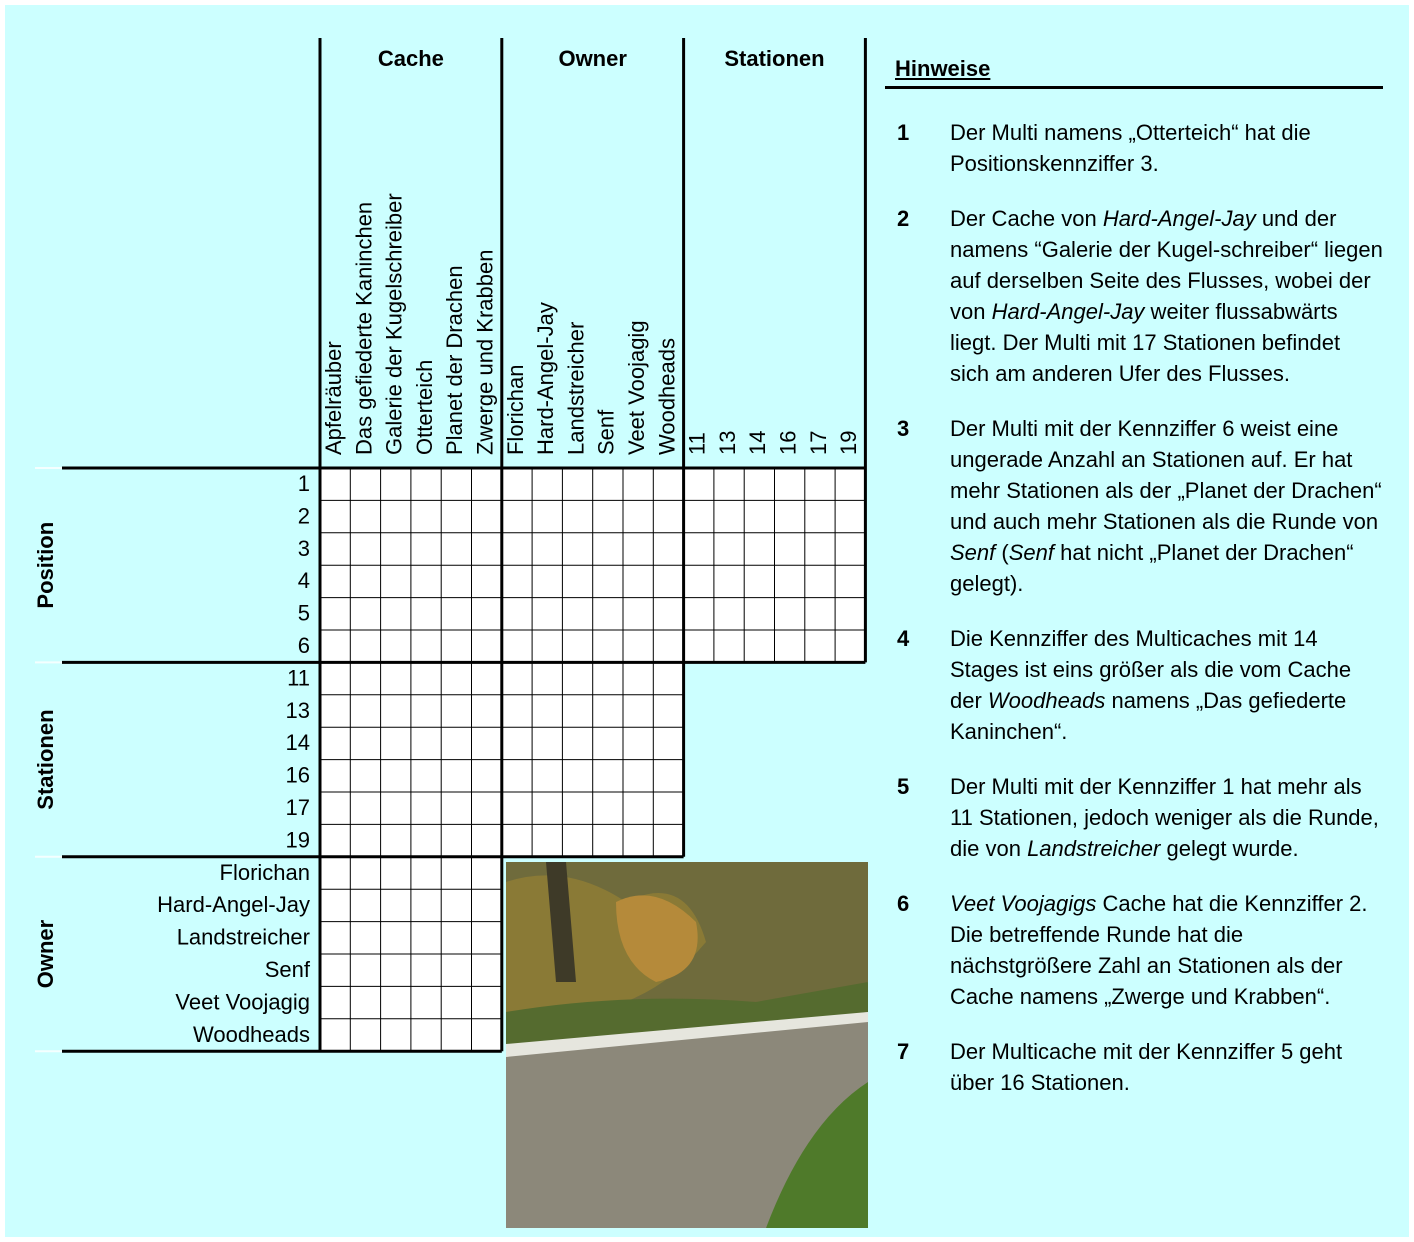  What do you see at coordinates (1026, 218) in the screenshot?
I see `hint-text-part: Der Cache von` at bounding box center [1026, 218].